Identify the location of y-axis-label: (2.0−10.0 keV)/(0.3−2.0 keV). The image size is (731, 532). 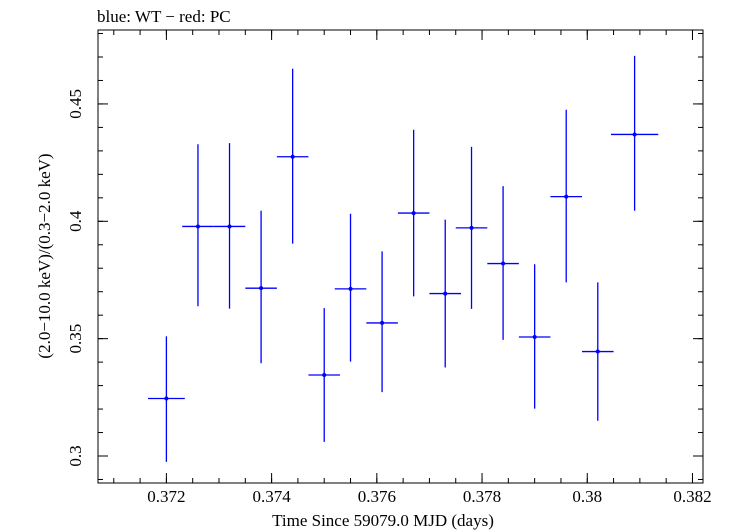
(44, 255).